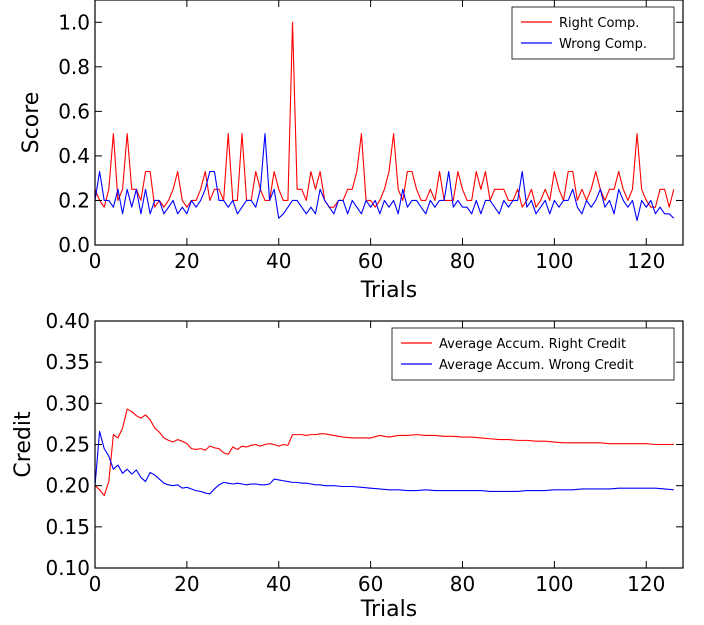 This screenshot has width=704, height=625. Describe the element at coordinates (67, 486) in the screenshot. I see `y-tick-label: 0.20` at that location.